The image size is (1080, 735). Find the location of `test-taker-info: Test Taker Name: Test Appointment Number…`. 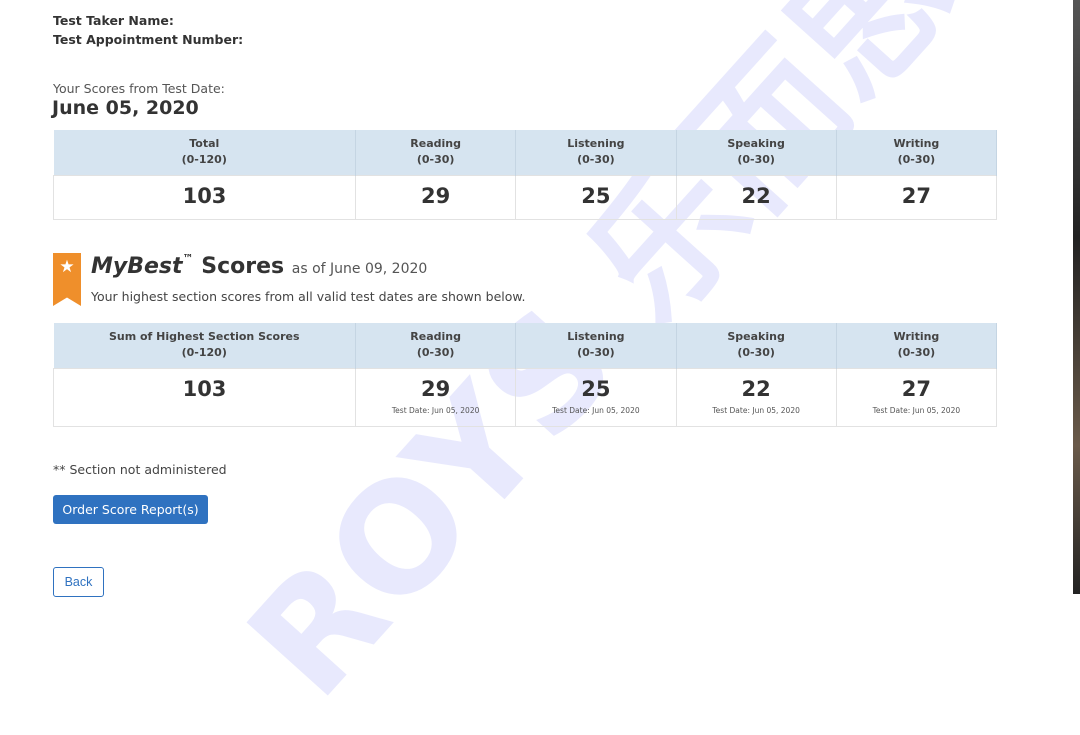

test-taker-info: Test Taker Name: Test Appointment Number… is located at coordinates (148, 30).